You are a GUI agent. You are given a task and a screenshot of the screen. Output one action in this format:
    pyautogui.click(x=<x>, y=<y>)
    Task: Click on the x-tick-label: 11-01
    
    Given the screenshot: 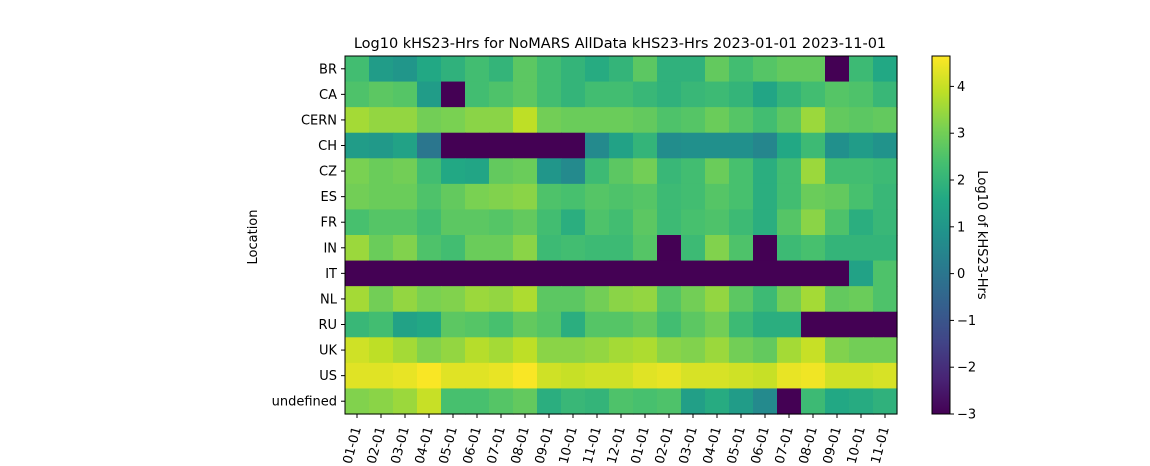 What is the action you would take?
    pyautogui.click(x=881, y=445)
    